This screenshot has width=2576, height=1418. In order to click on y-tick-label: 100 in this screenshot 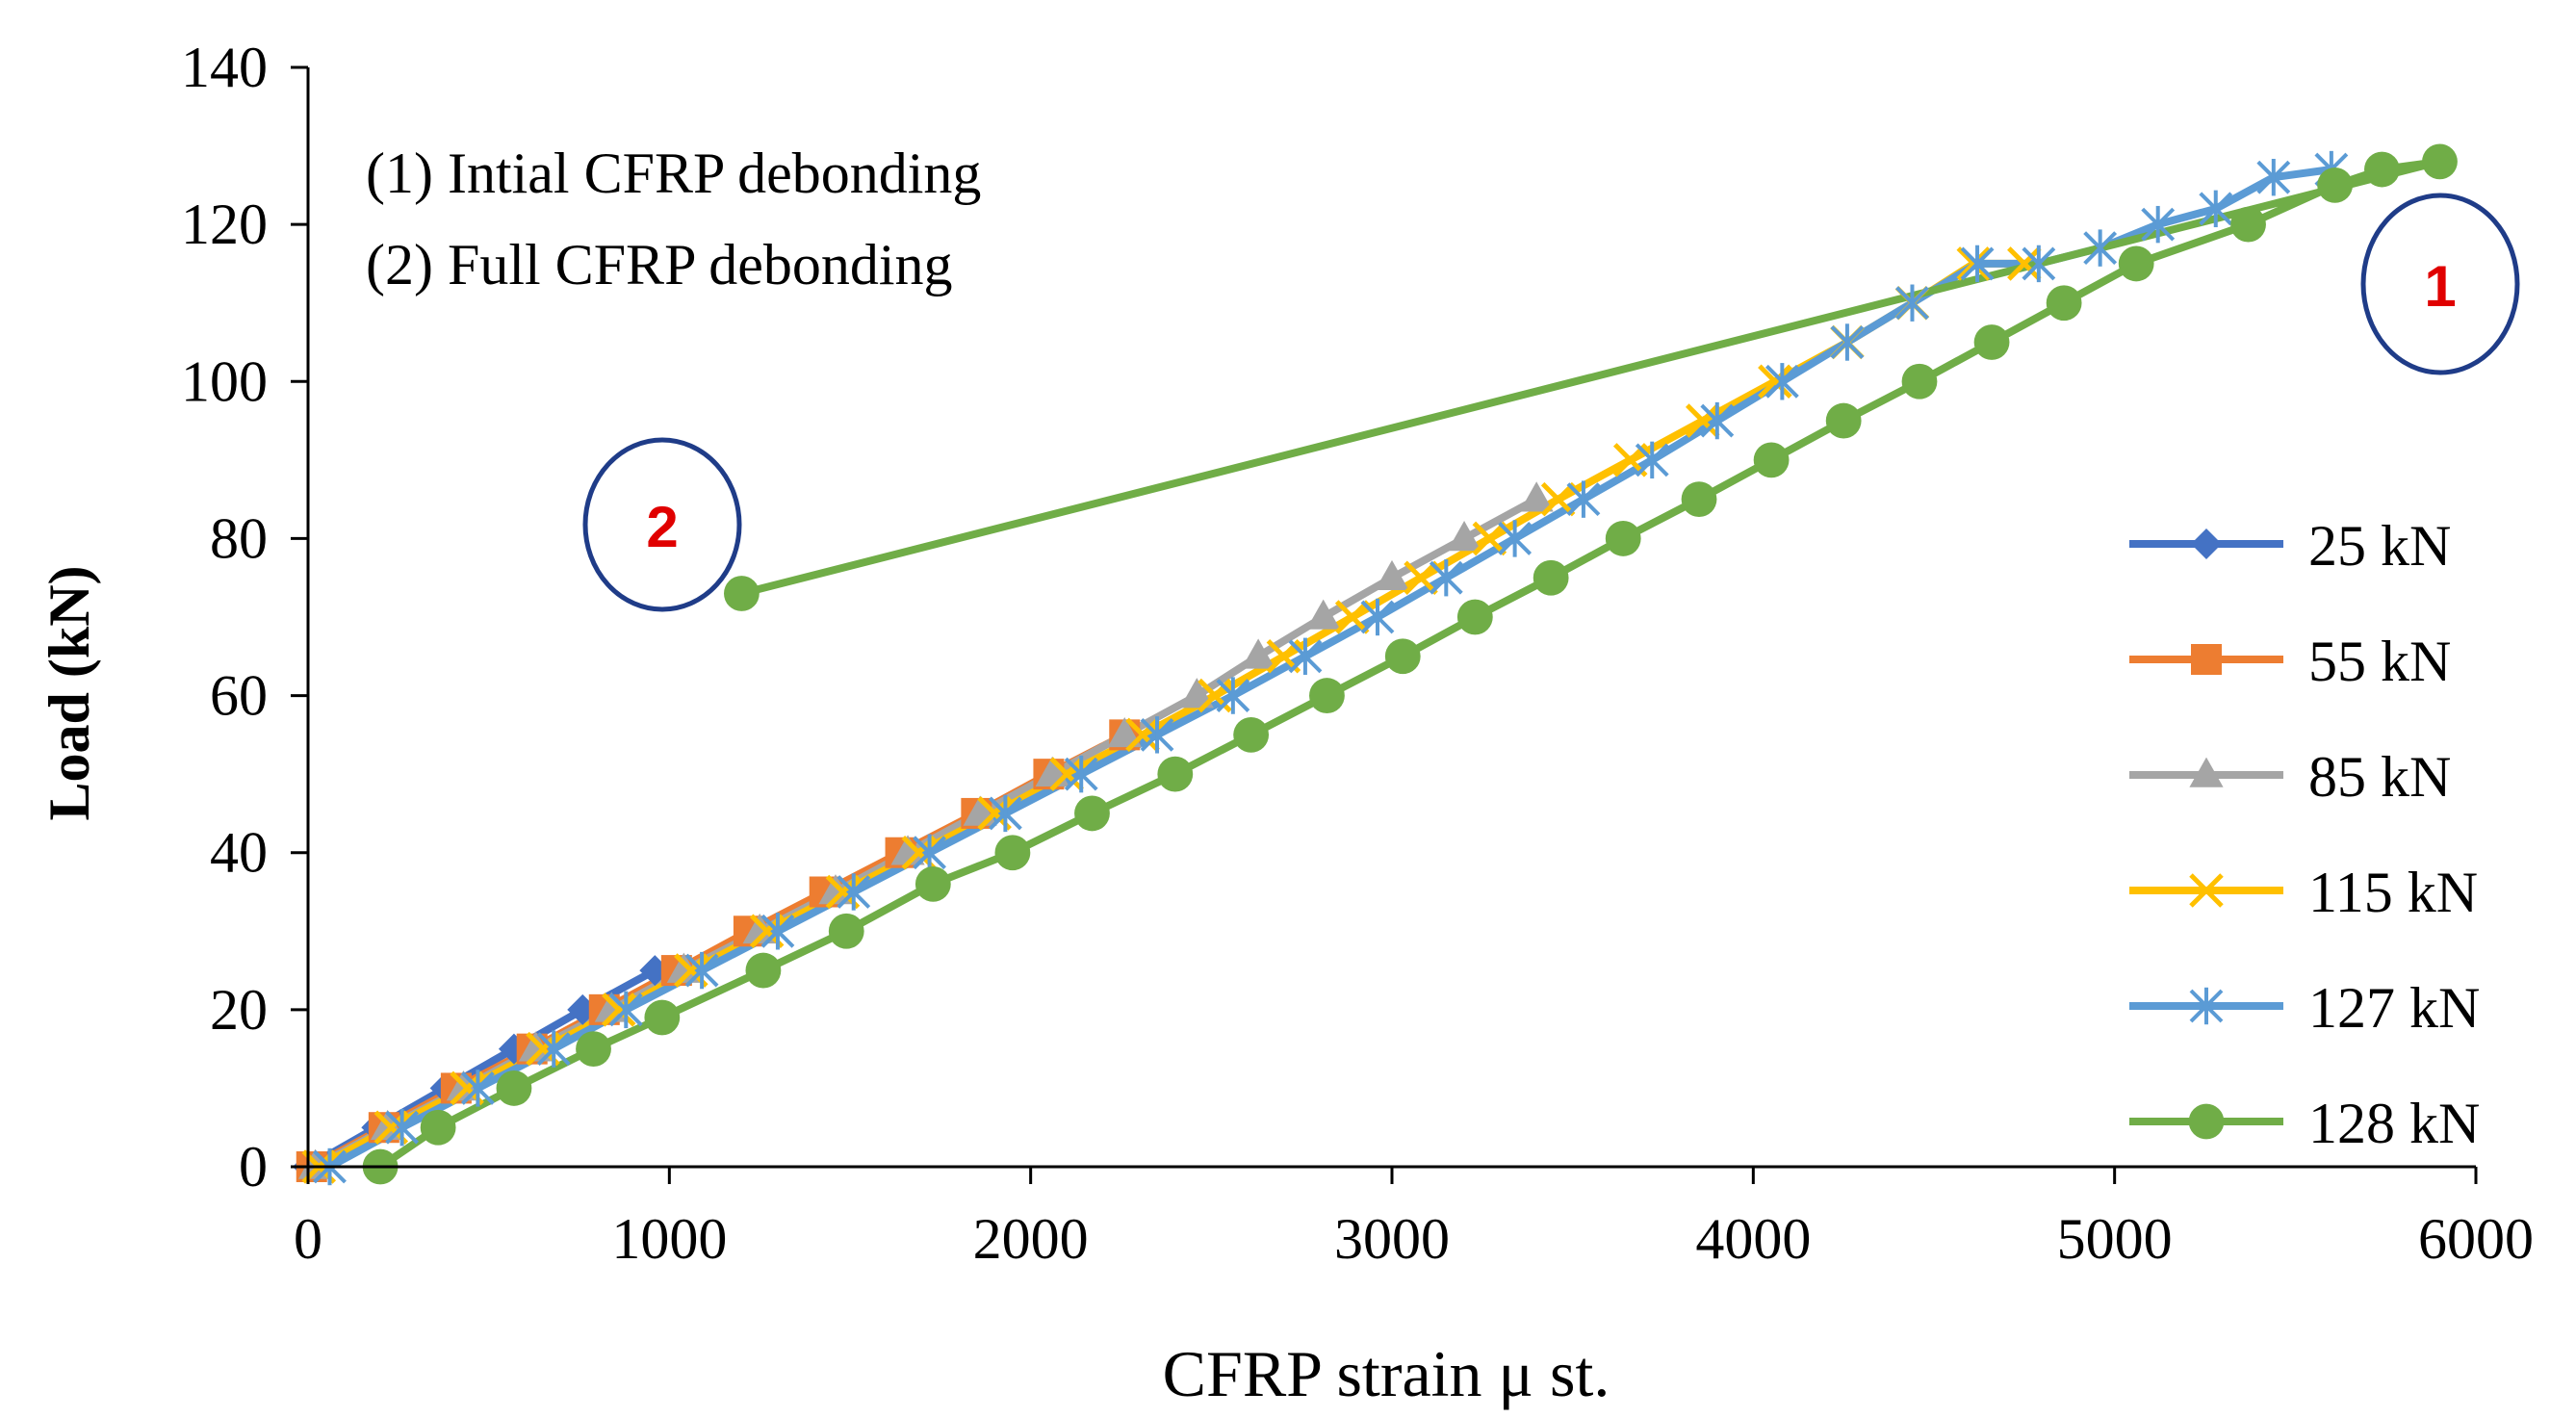, I will do `click(224, 381)`.